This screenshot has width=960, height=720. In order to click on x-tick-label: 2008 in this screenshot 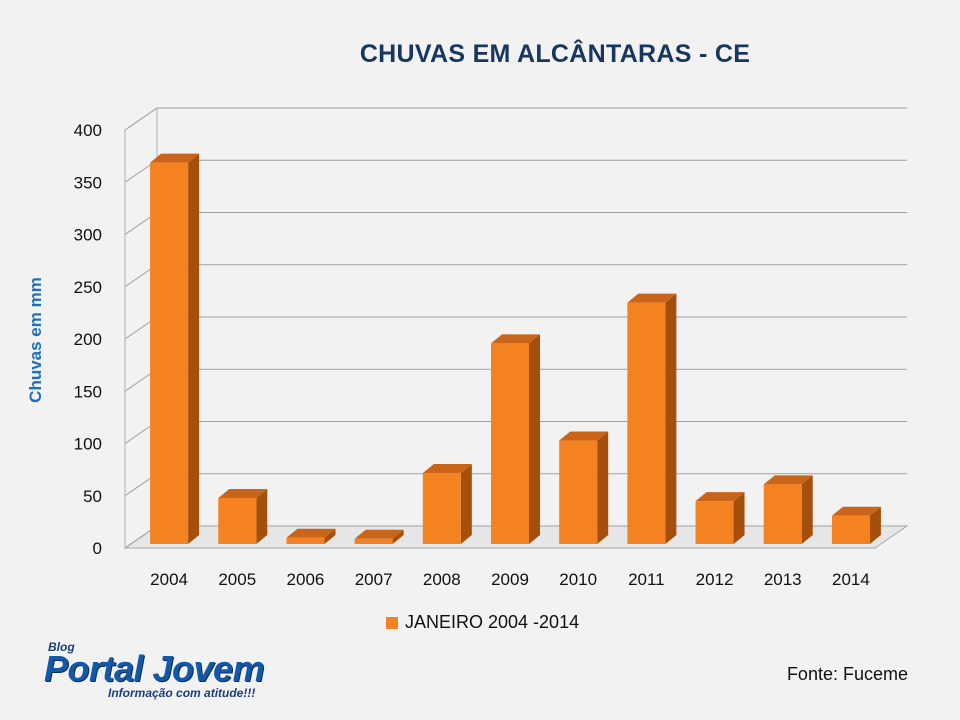, I will do `click(442, 579)`.